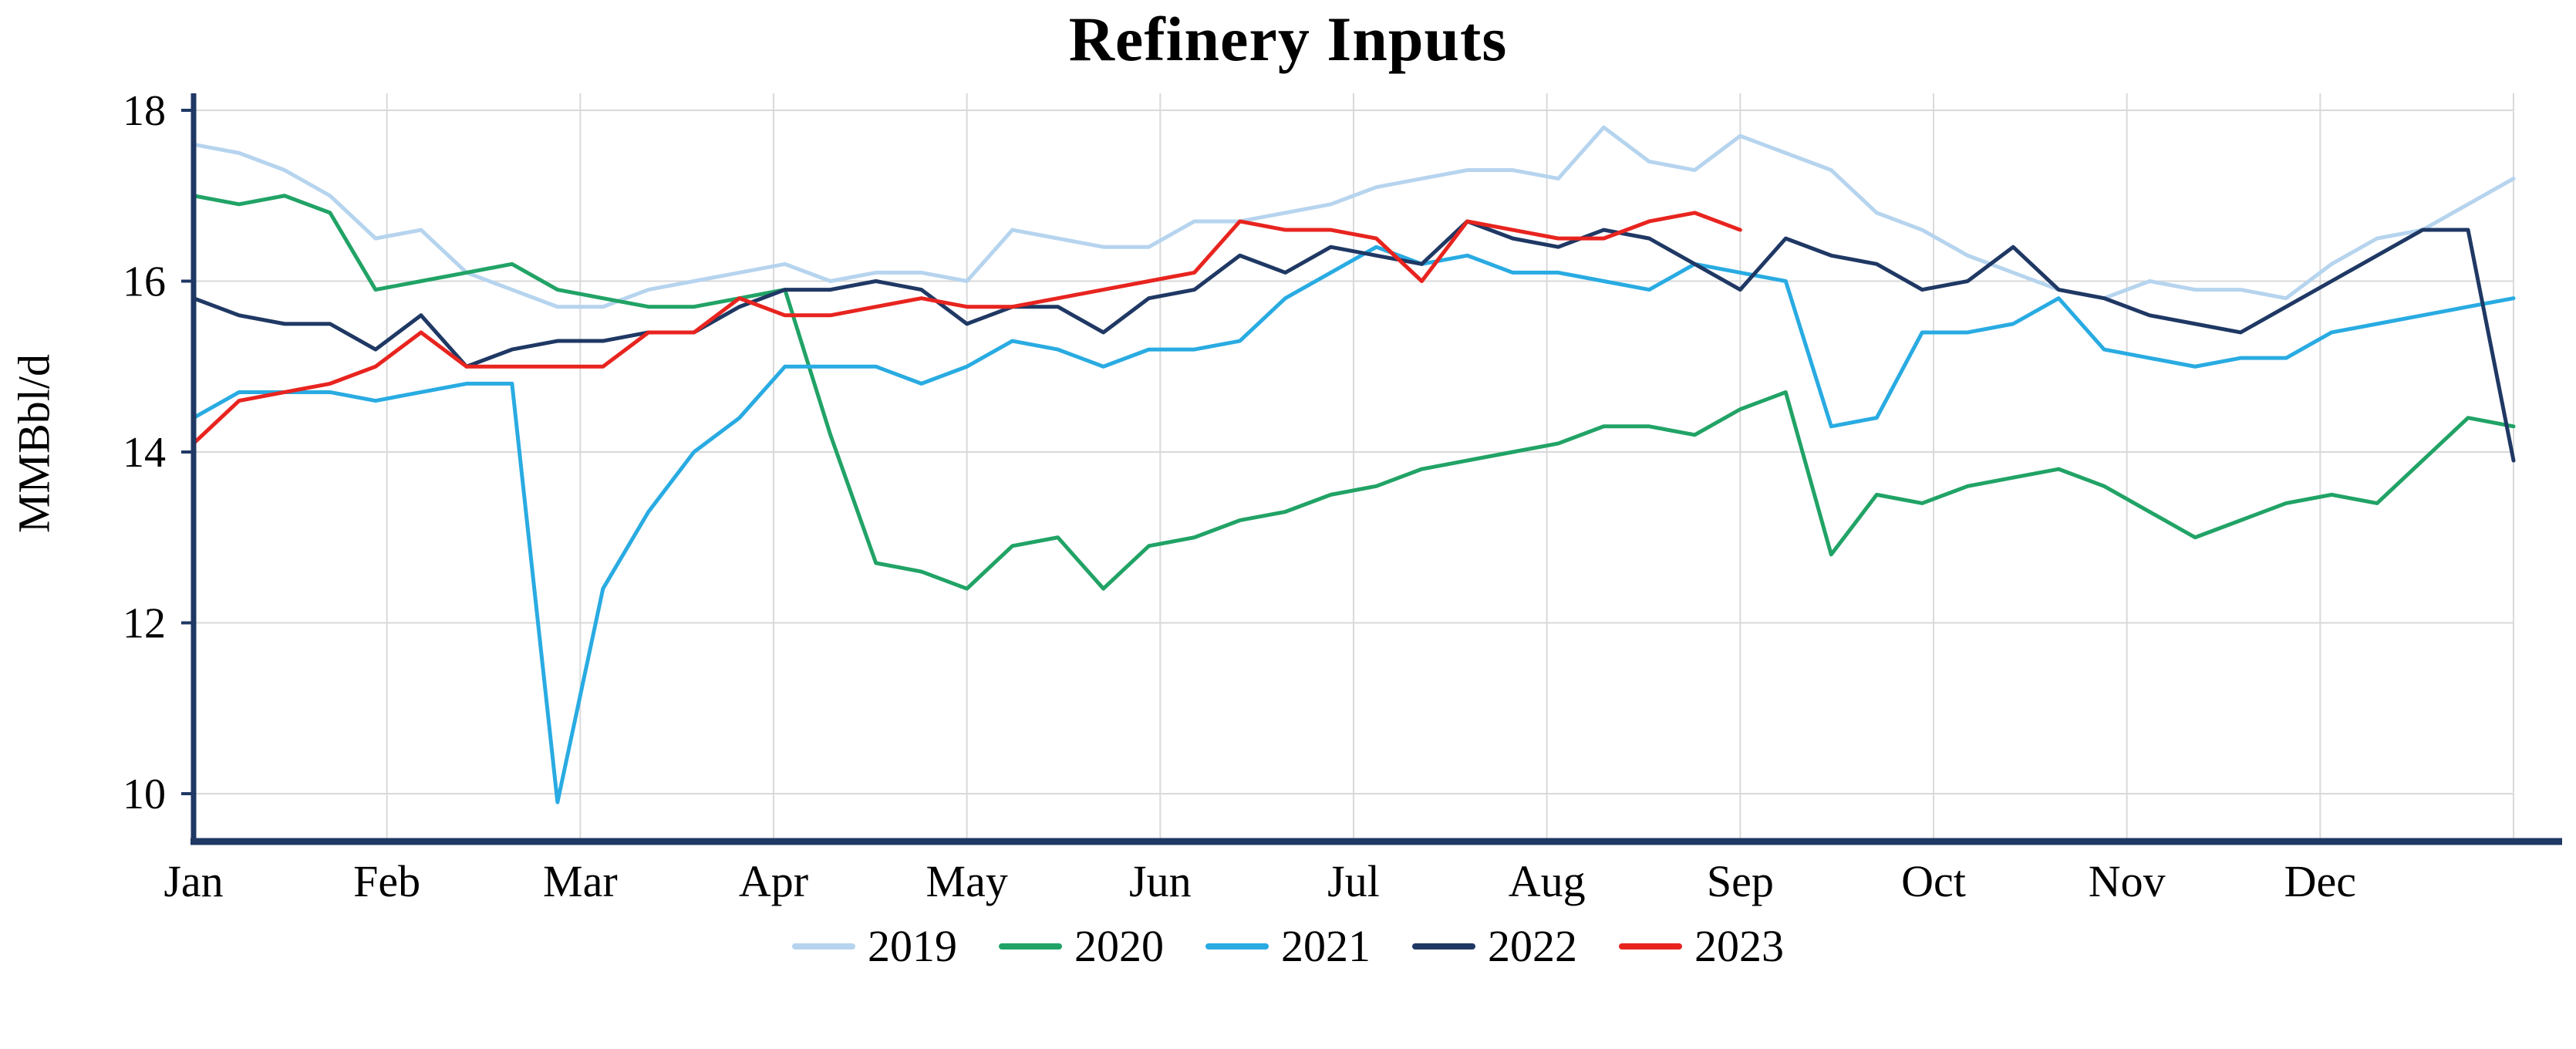  Describe the element at coordinates (1740, 881) in the screenshot. I see `x-tick-label: Sep` at that location.